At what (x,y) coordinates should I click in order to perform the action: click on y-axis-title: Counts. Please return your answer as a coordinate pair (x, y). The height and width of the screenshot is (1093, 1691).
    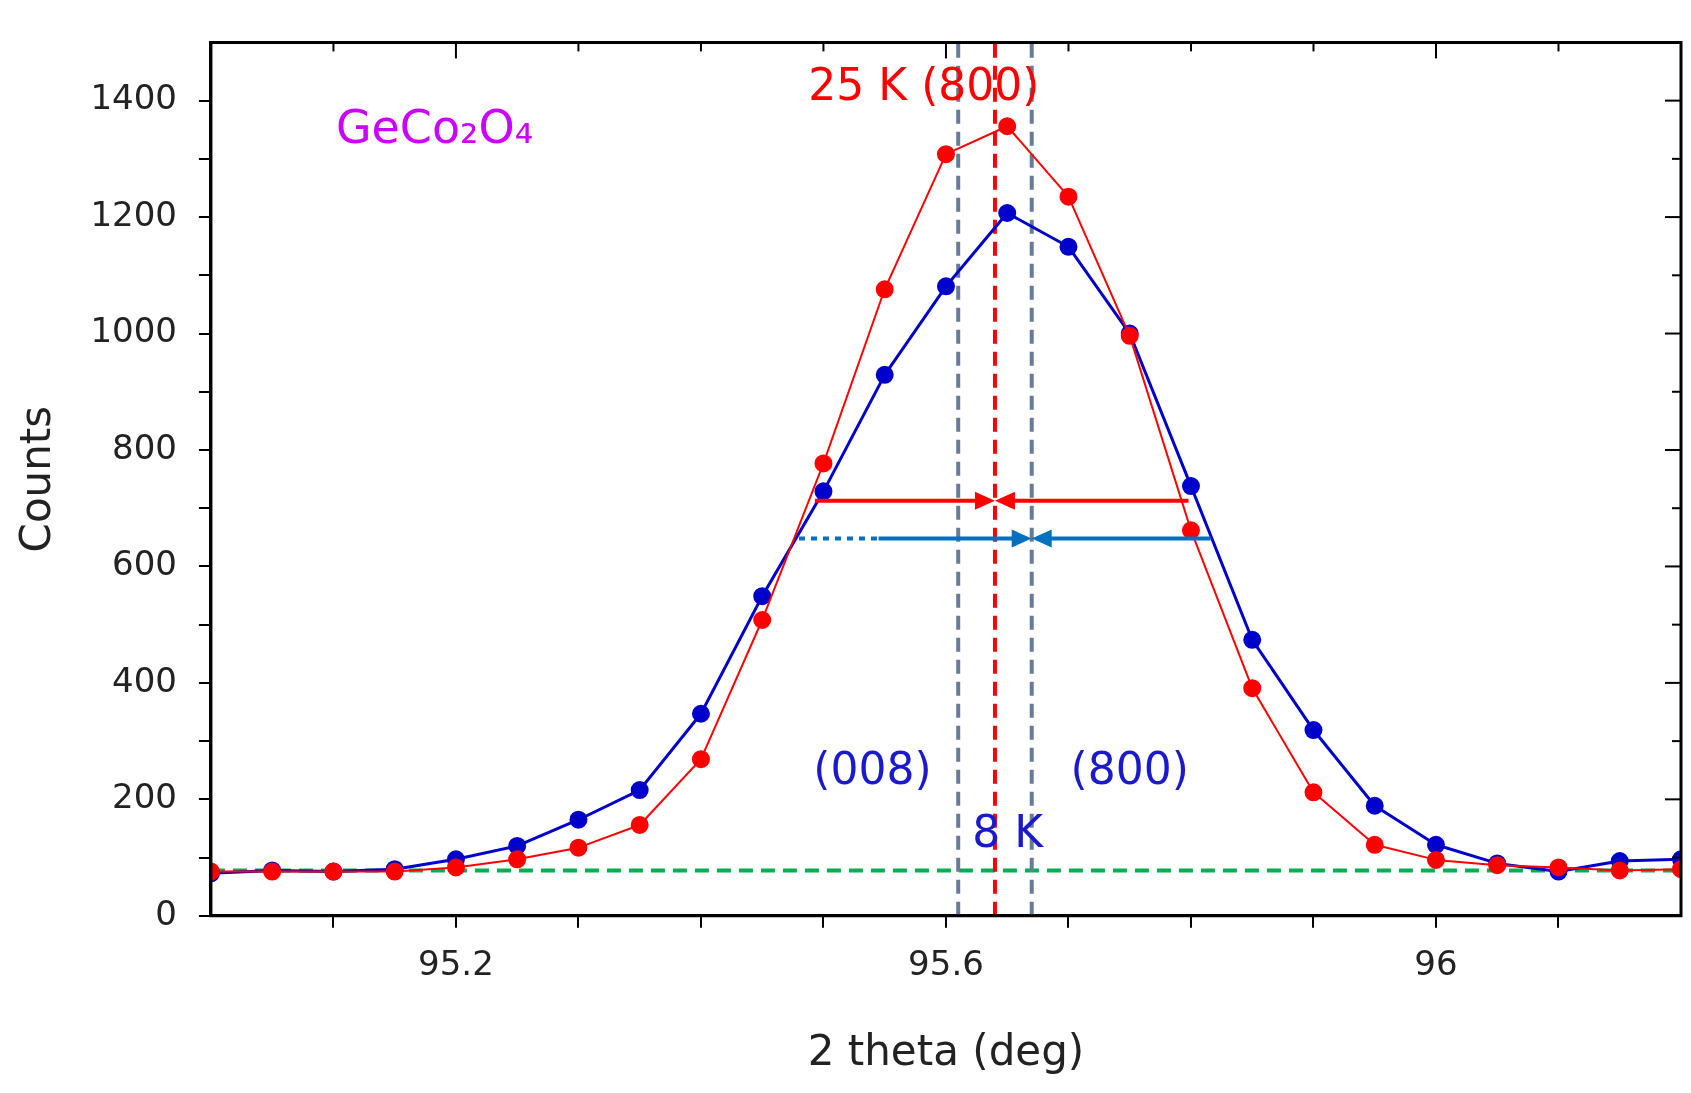
    Looking at the image, I should click on (36, 479).